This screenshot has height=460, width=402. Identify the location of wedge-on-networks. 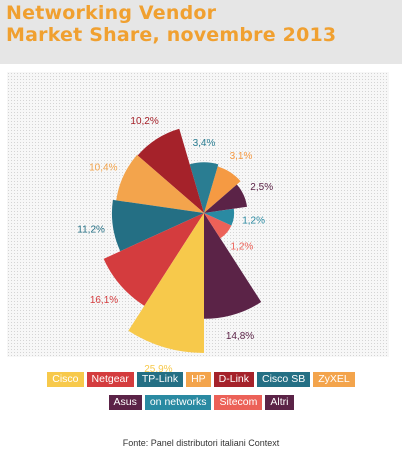
(219, 217).